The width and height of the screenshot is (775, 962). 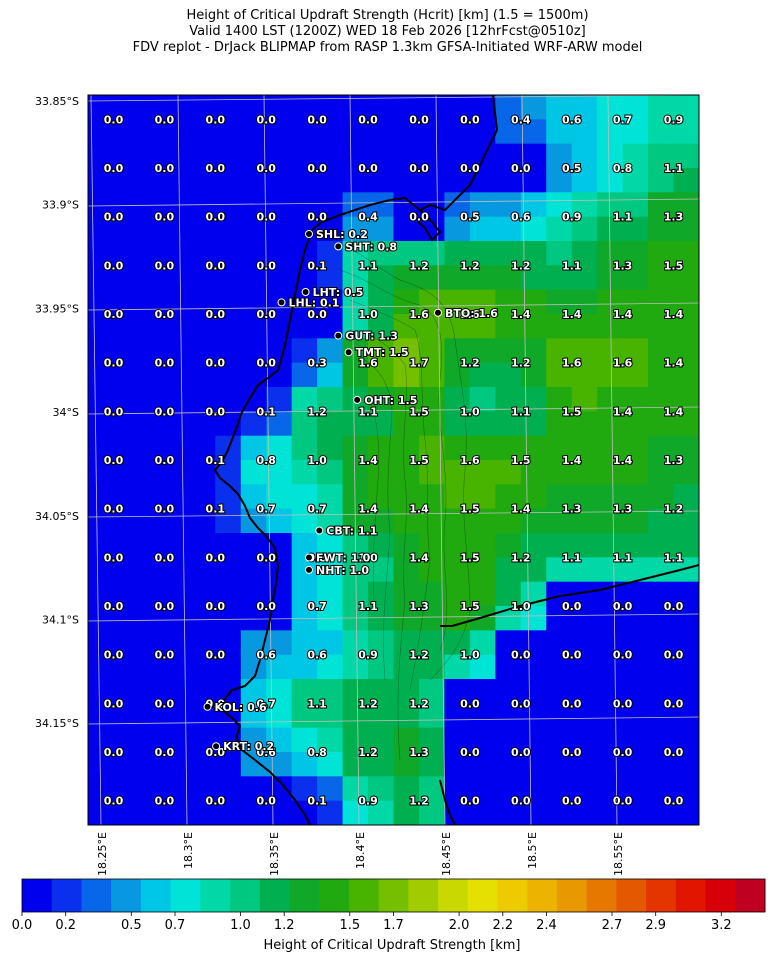 What do you see at coordinates (572, 168) in the screenshot?
I see `cell-value-label: 0.5` at bounding box center [572, 168].